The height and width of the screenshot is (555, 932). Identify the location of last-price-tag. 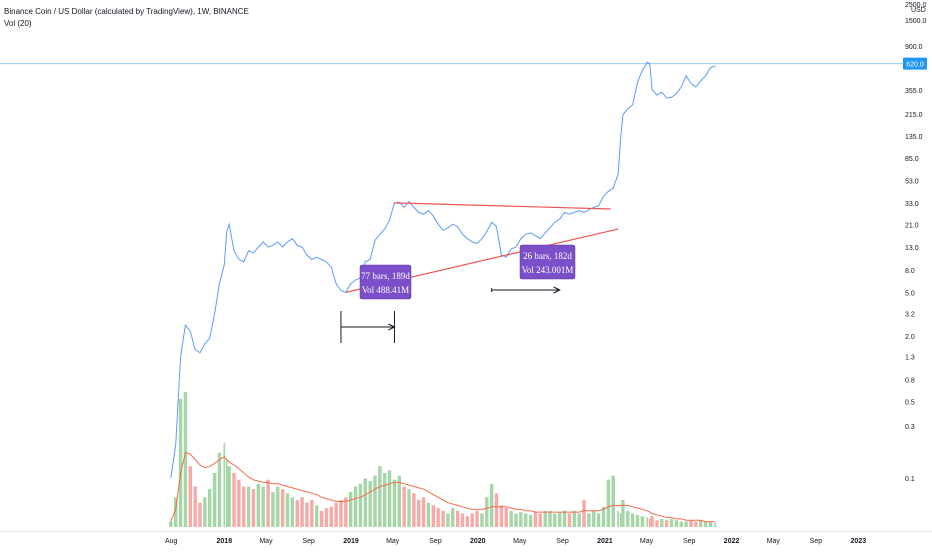
(915, 63).